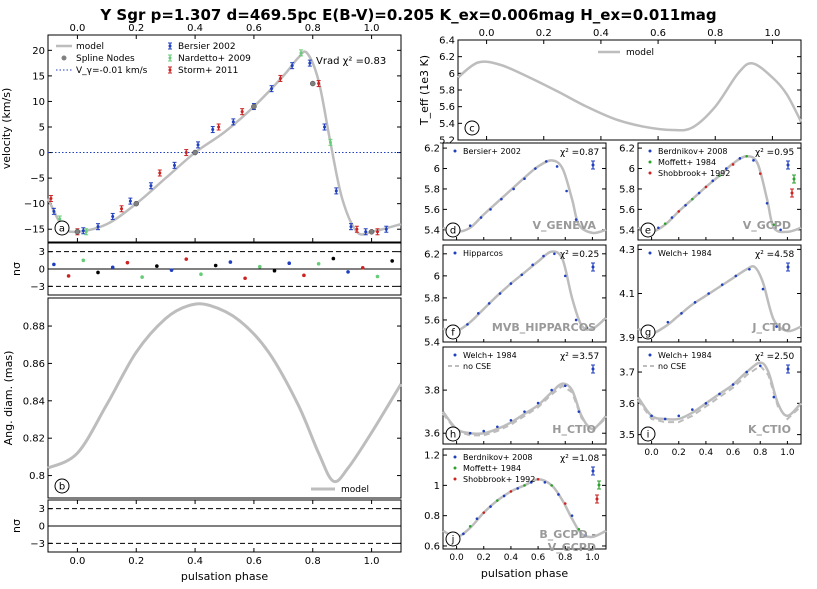 This screenshot has width=817, height=589. Describe the element at coordinates (771, 327) in the screenshot. I see `panel-g-band: J_CTIO` at that location.